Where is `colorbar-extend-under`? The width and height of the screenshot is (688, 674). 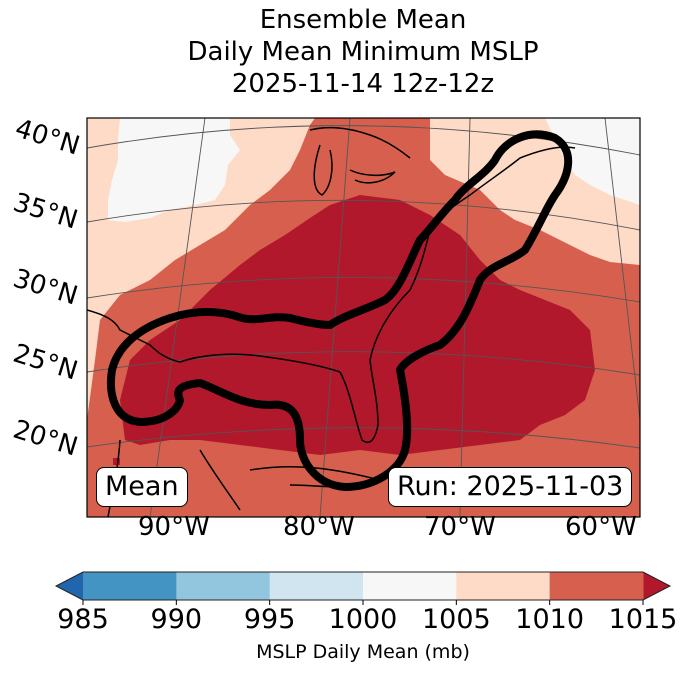
colorbar-extend-under is located at coordinates (69, 586).